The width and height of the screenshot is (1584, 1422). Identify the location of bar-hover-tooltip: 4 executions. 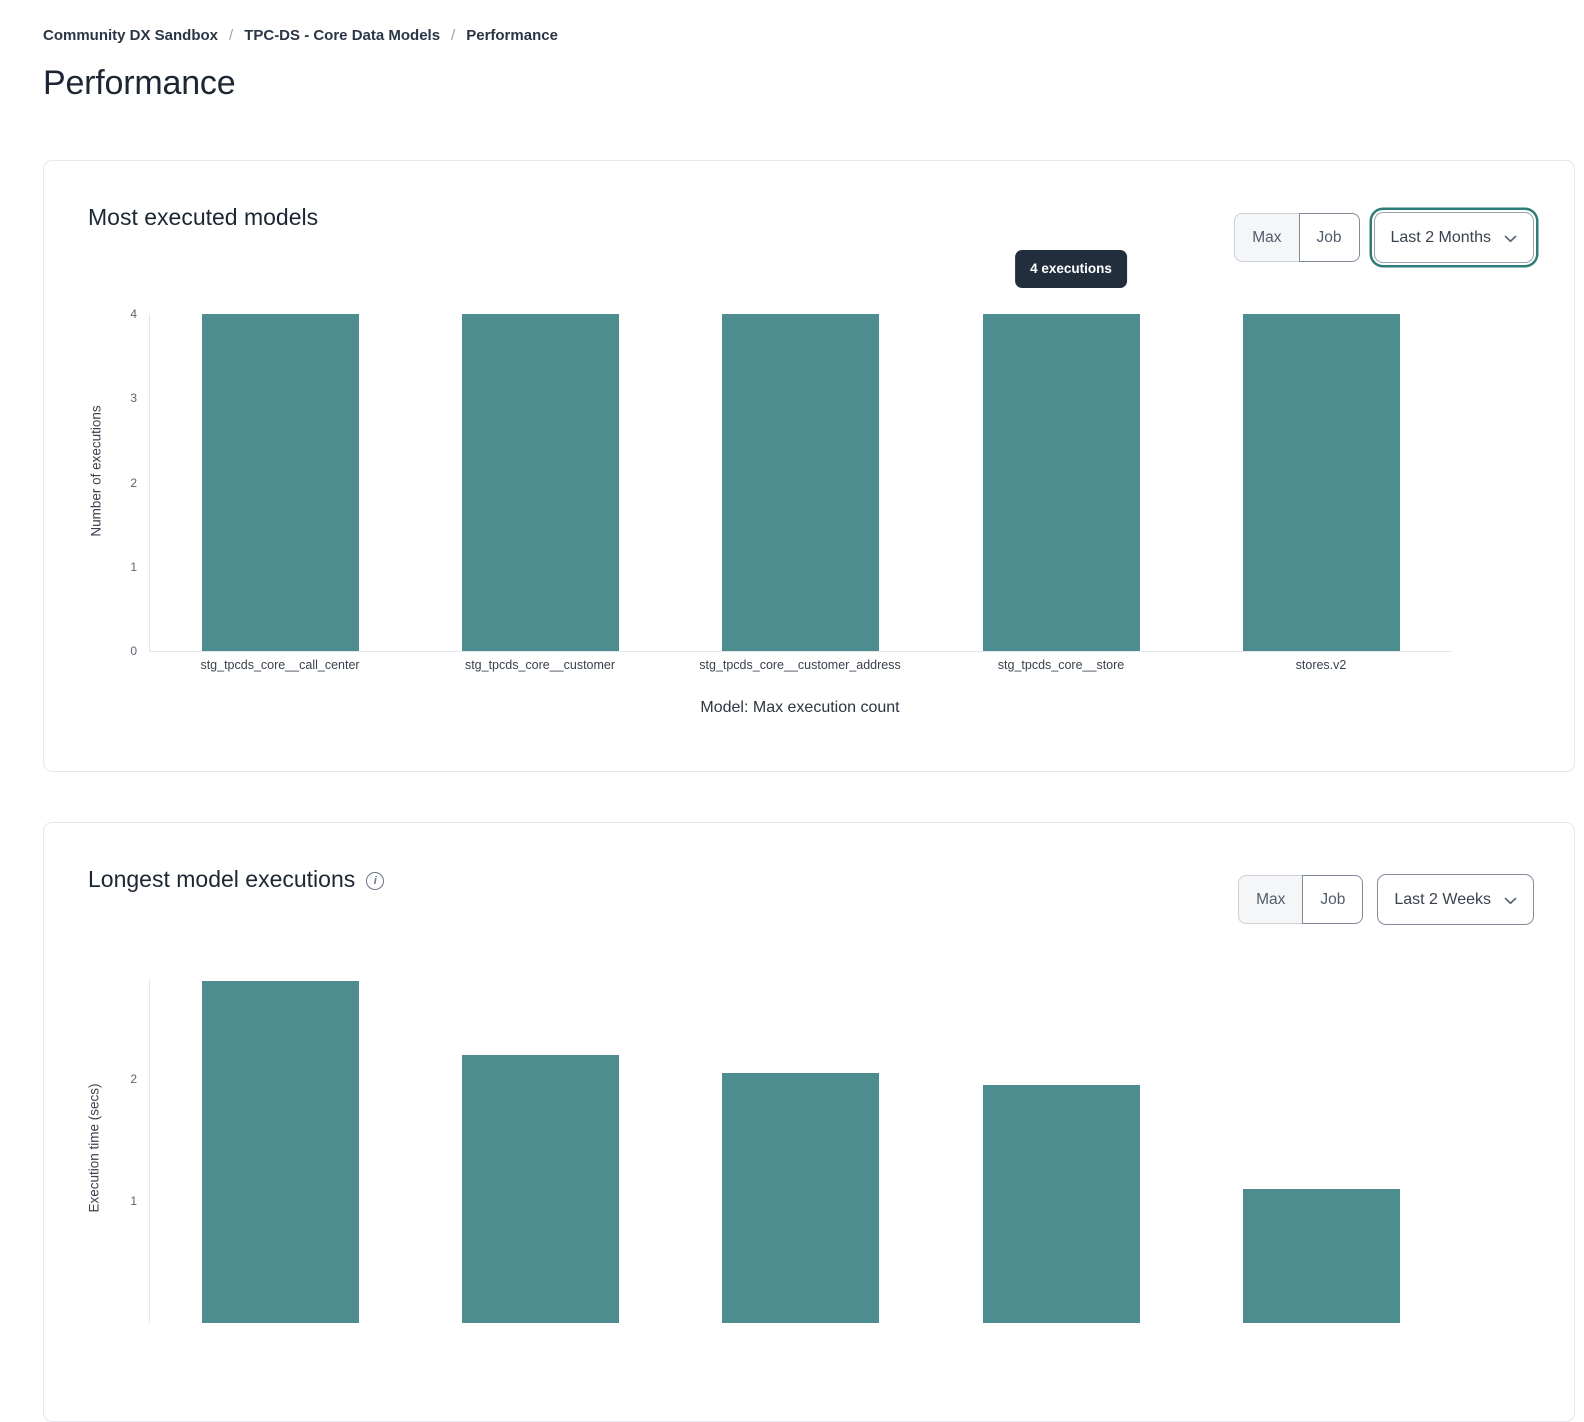
(1071, 269).